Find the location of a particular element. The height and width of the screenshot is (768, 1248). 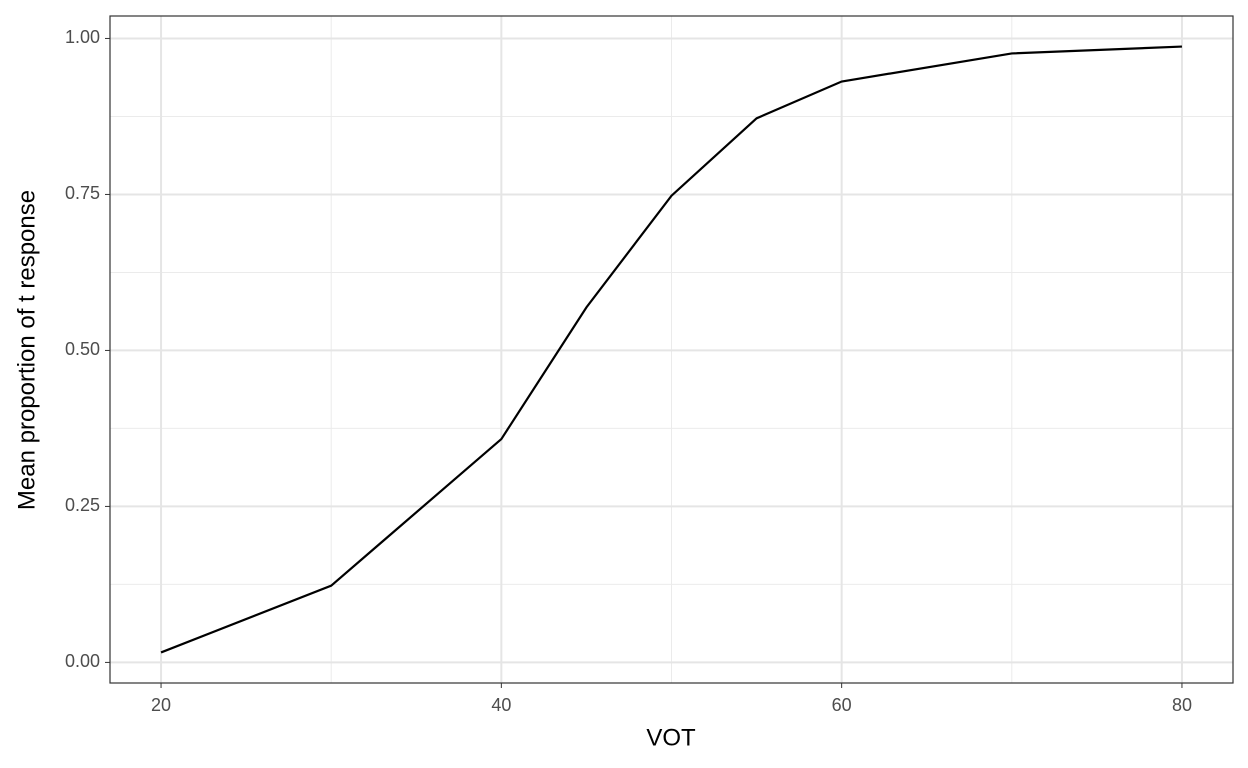

x-tick-label: 40 is located at coordinates (501, 705).